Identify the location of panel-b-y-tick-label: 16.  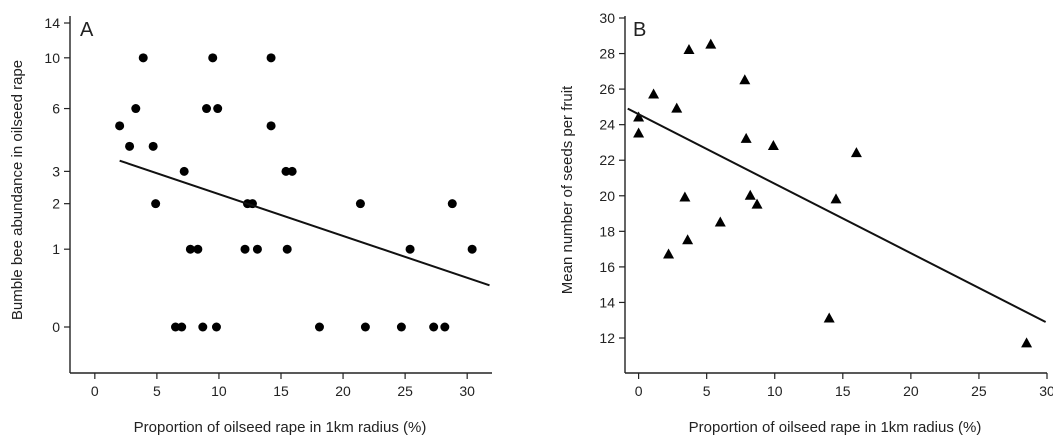
(607, 267).